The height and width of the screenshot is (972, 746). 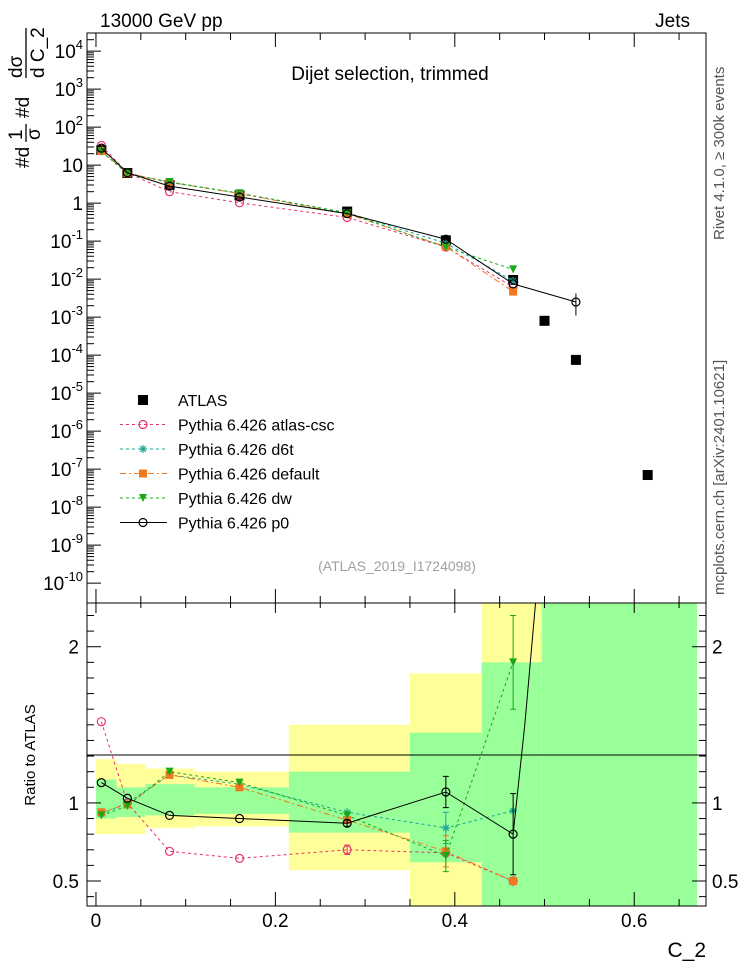 What do you see at coordinates (77, 424) in the screenshot?
I see `main-y-tick-exponent: -6` at bounding box center [77, 424].